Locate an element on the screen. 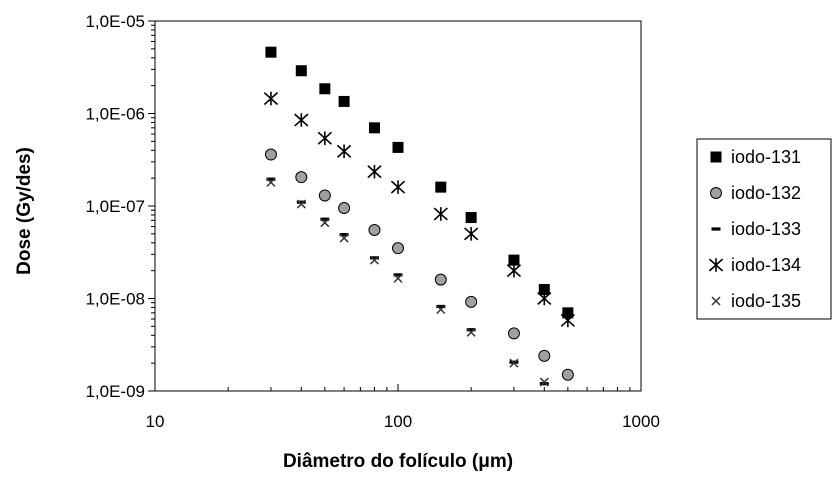 The height and width of the screenshot is (489, 837). legend-item: iodo-133 is located at coordinates (756, 229).